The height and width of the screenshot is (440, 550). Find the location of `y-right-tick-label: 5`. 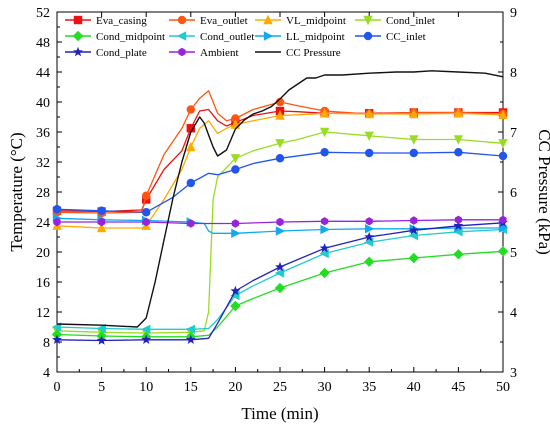

y-right-tick-label: 5 is located at coordinates (513, 253).